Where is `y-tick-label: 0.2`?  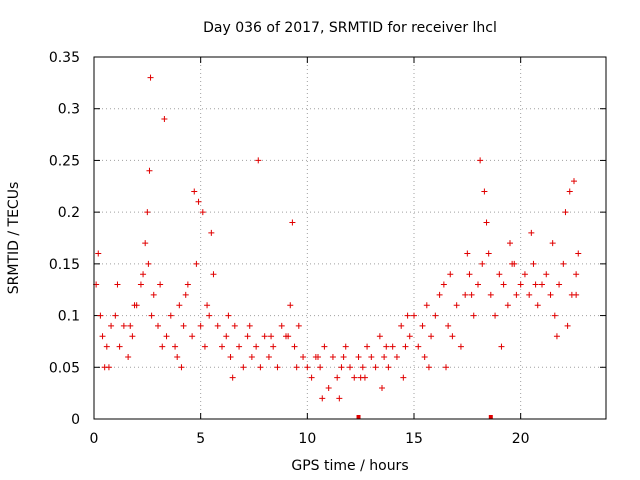 y-tick-label: 0.2 is located at coordinates (69, 213).